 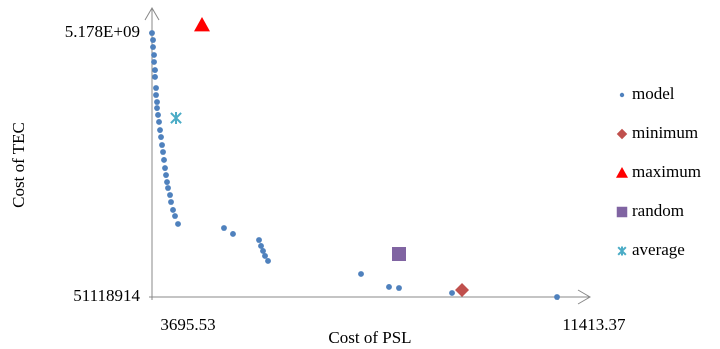 I want to click on legend-label: maximum, so click(x=666, y=171).